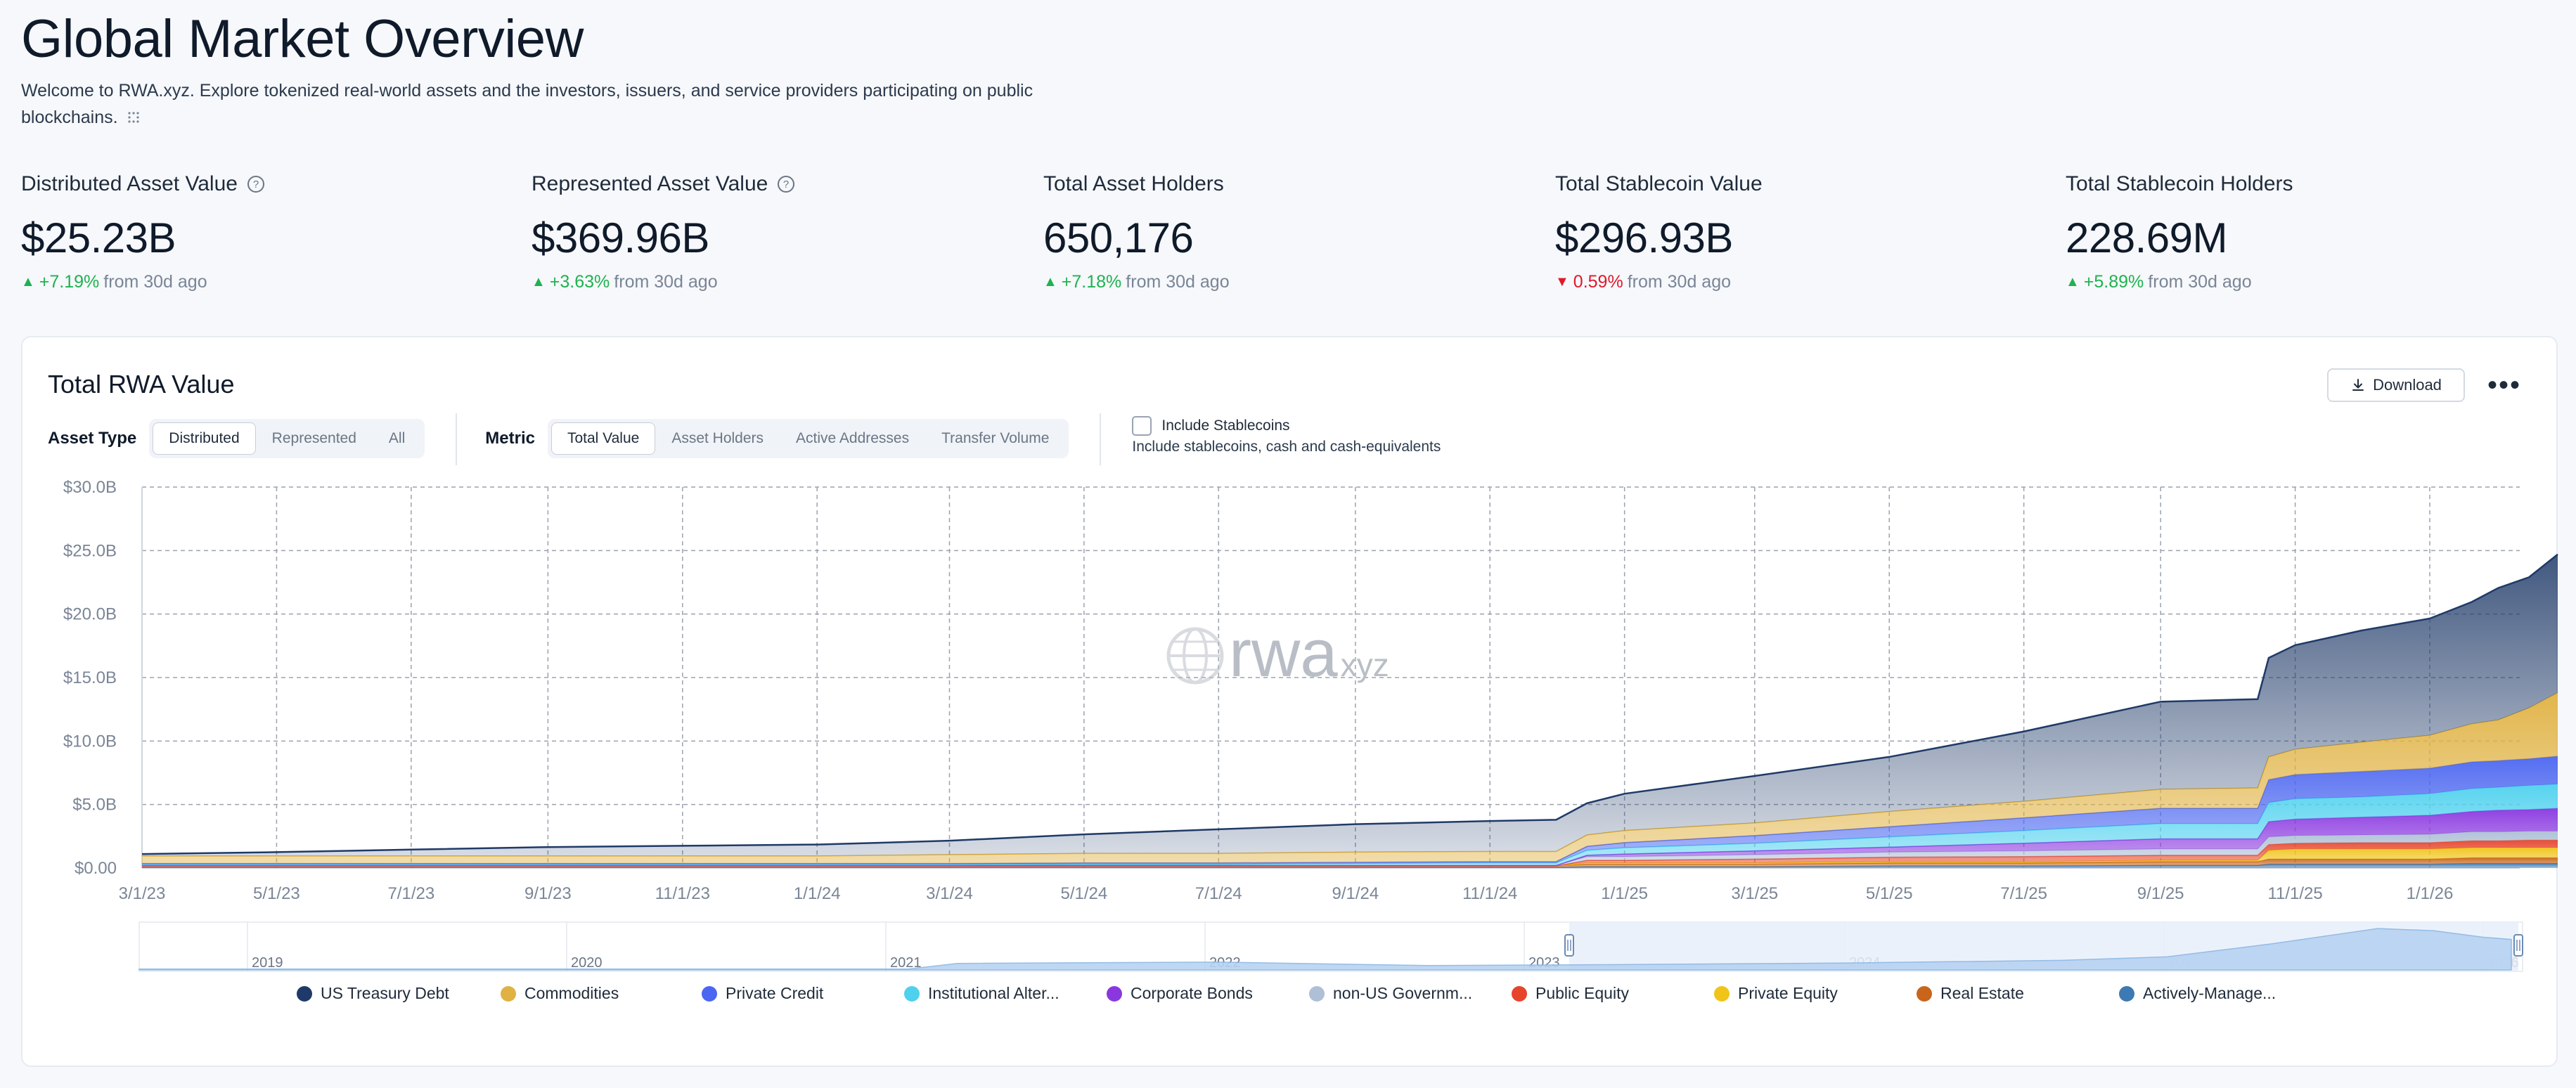 This screenshot has height=1088, width=2576. What do you see at coordinates (276, 893) in the screenshot?
I see `x-tick-label: 5/1/23` at bounding box center [276, 893].